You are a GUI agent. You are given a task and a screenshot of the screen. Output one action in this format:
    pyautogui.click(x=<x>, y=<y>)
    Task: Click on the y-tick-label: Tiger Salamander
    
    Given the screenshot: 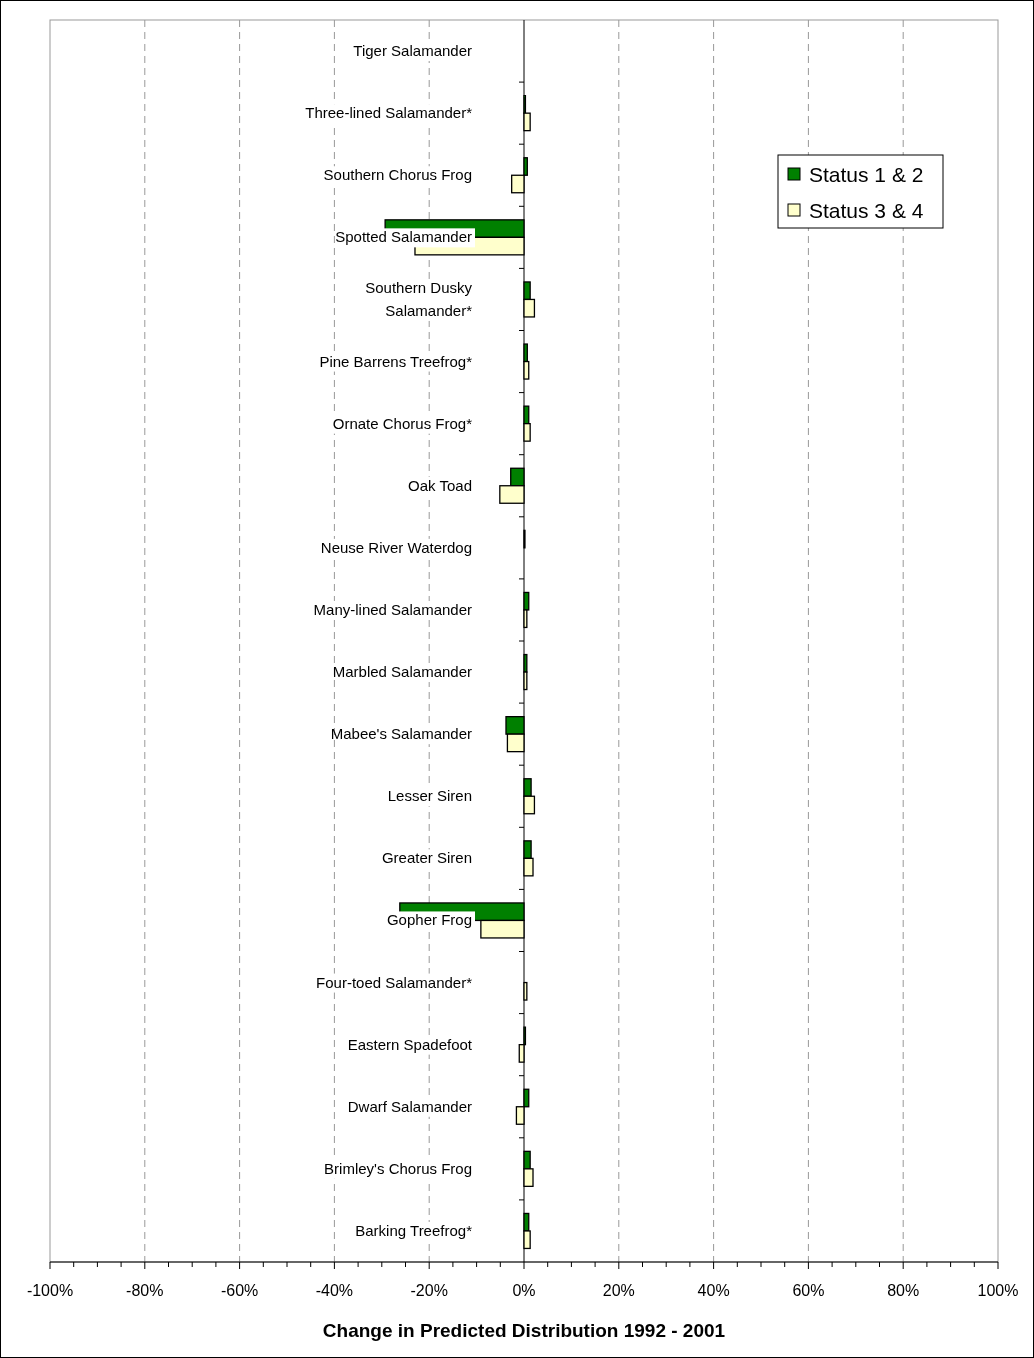 What is the action you would take?
    pyautogui.click(x=412, y=51)
    